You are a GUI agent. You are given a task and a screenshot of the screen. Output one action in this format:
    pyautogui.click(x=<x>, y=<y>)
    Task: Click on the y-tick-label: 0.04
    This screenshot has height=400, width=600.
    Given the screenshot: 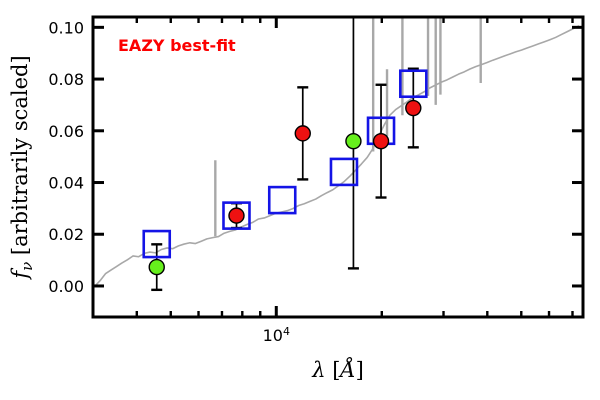 What is the action you would take?
    pyautogui.click(x=66, y=183)
    